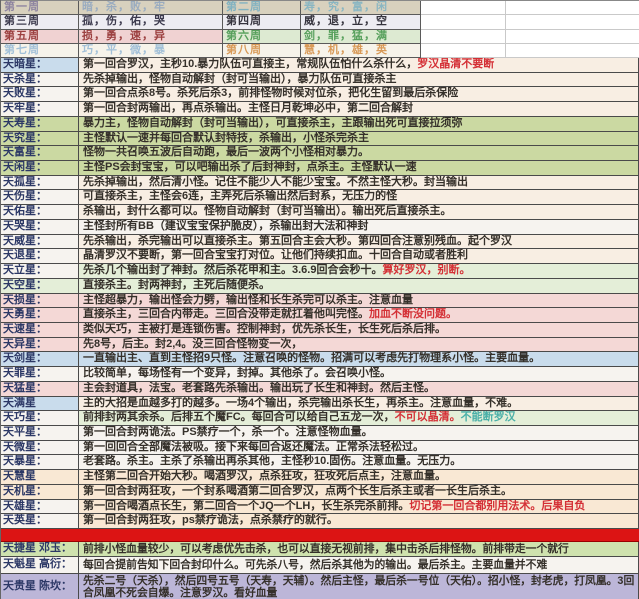  What do you see at coordinates (40, 549) in the screenshot?
I see `boss-name-cell: 天捷星 邓玉：` at bounding box center [40, 549].